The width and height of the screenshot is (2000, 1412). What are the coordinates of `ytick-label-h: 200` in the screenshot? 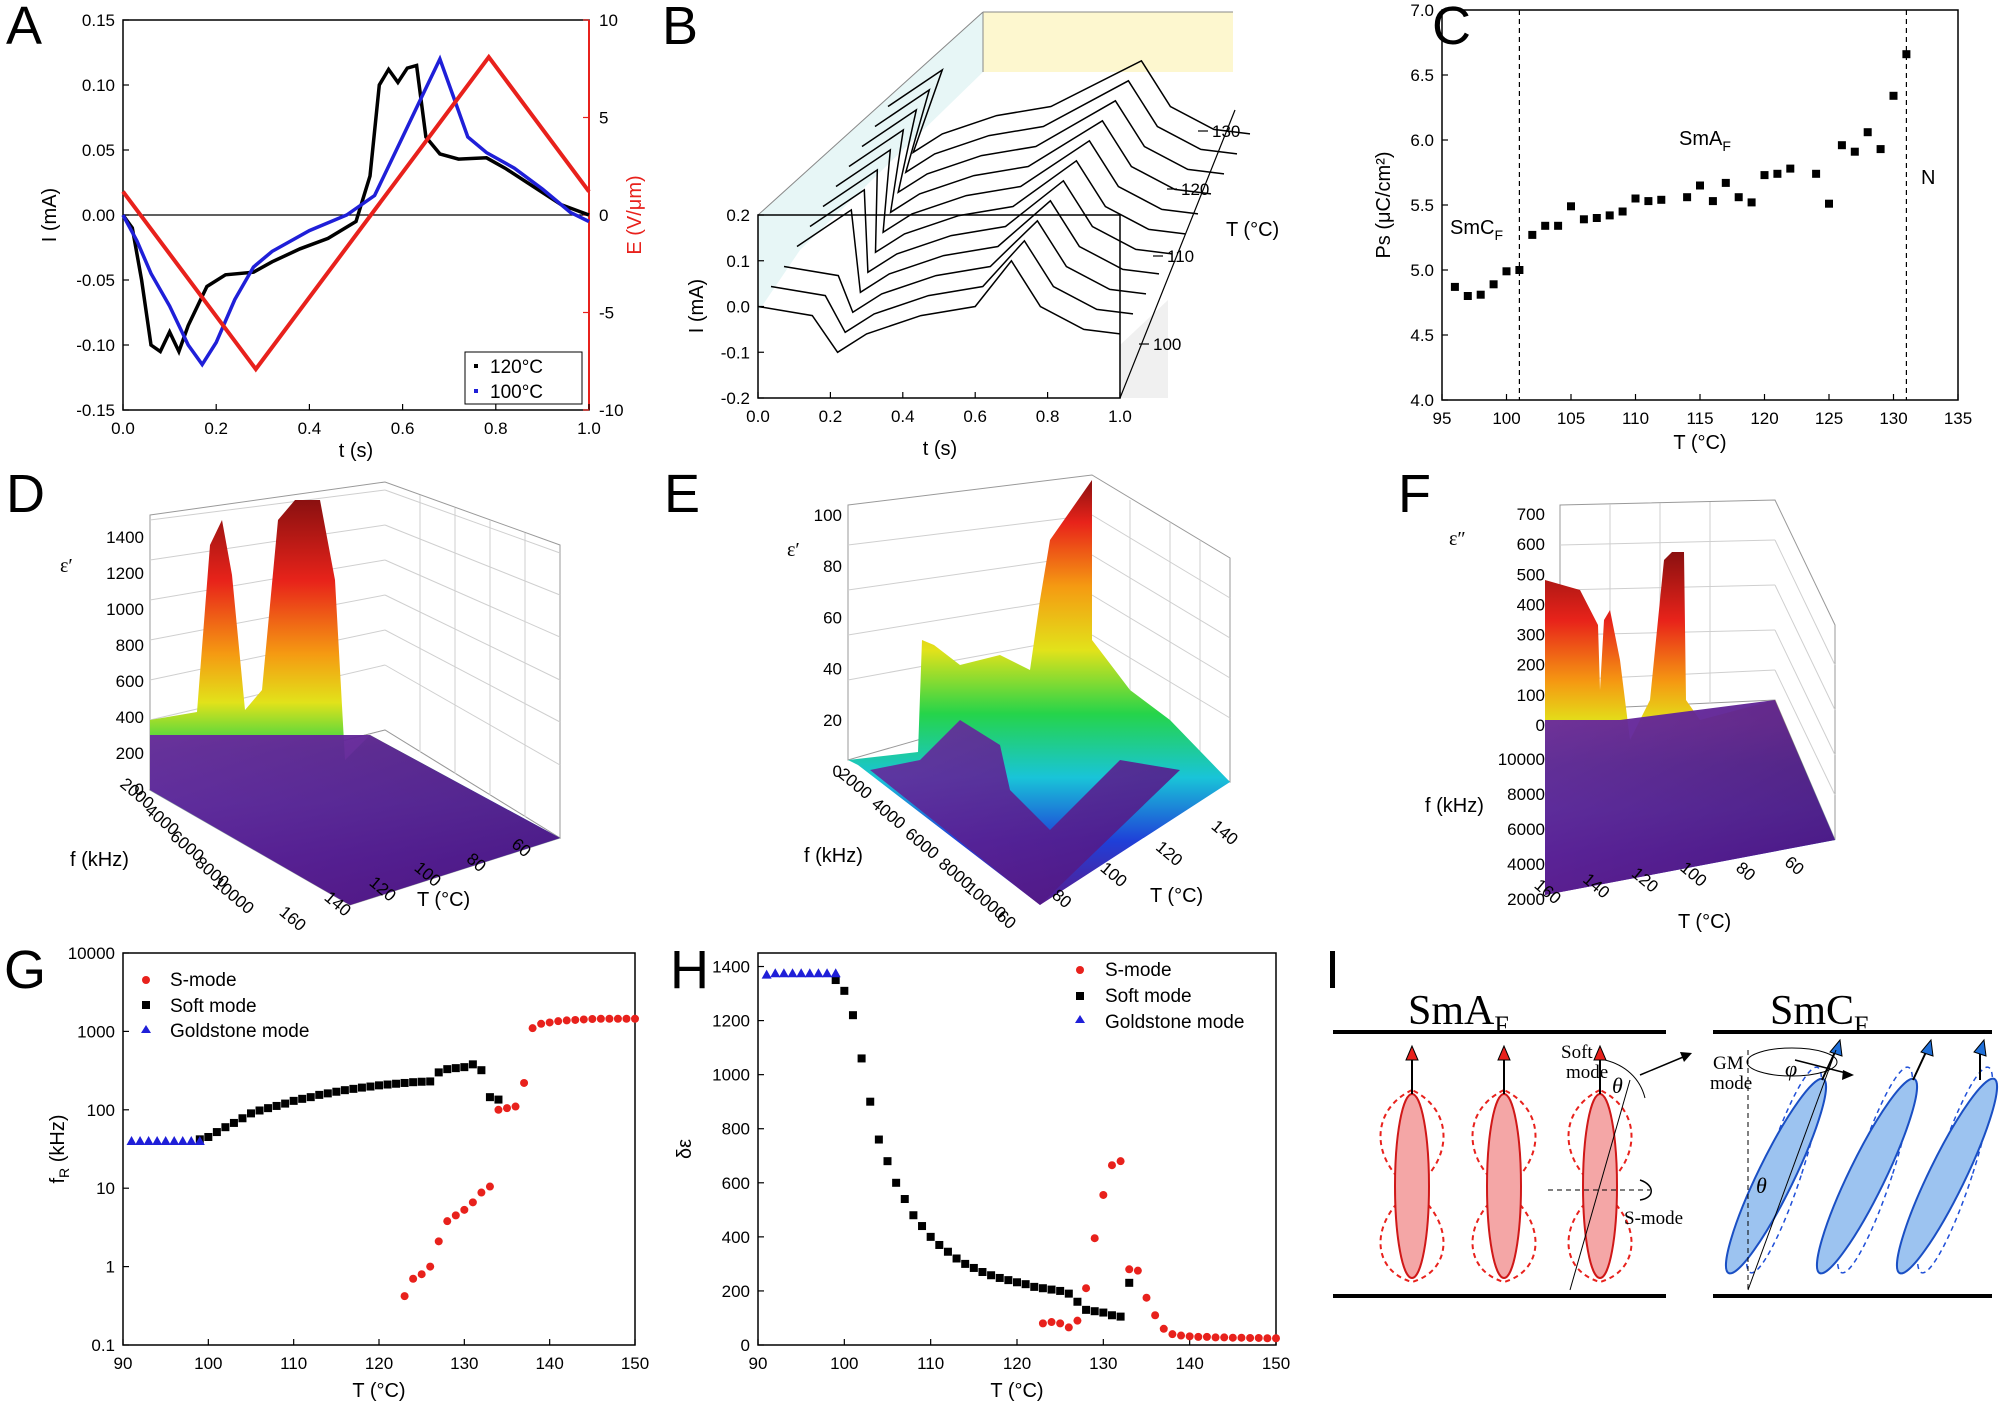 It's located at (736, 1291).